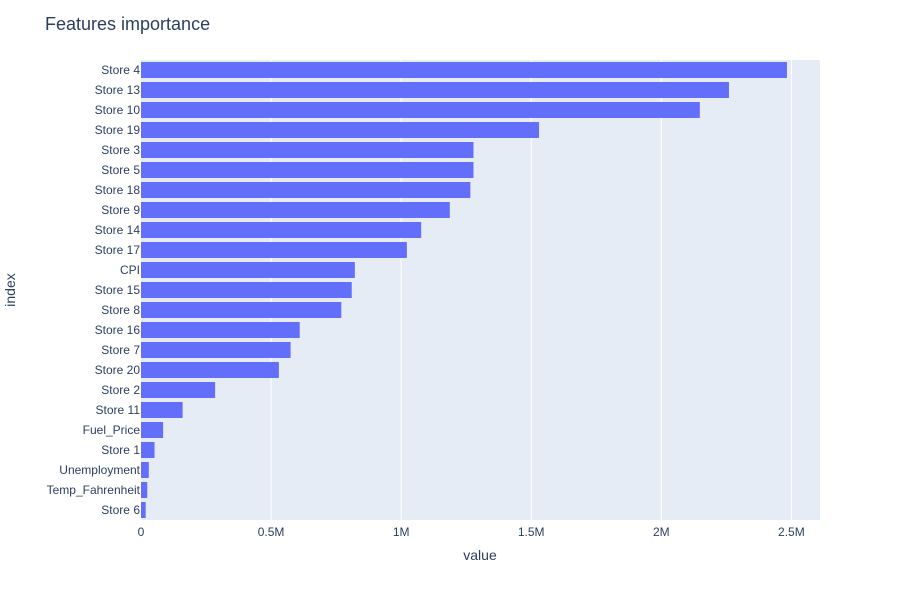 The width and height of the screenshot is (900, 600). Describe the element at coordinates (271, 532) in the screenshot. I see `x-tick-label: 0.5M` at that location.